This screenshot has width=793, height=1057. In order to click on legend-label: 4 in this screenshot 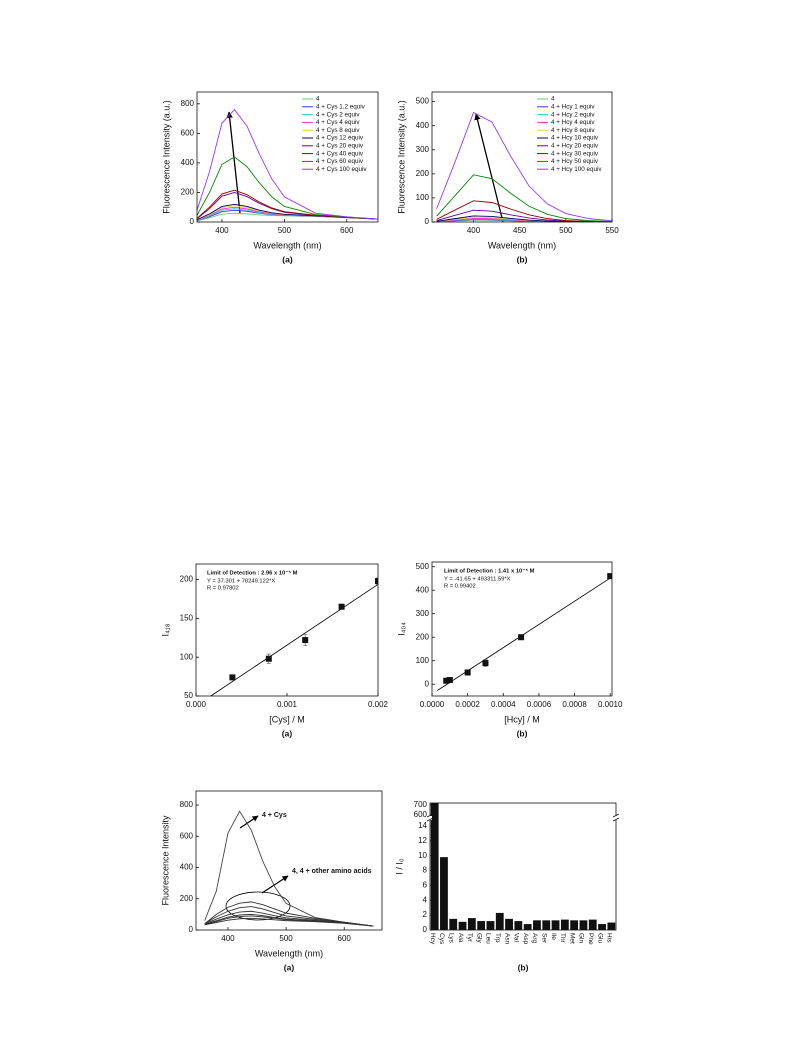, I will do `click(318, 99)`.